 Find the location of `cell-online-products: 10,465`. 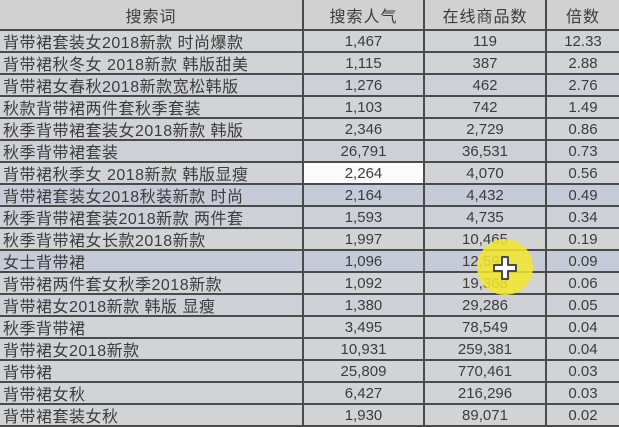

cell-online-products: 10,465 is located at coordinates (484, 239).